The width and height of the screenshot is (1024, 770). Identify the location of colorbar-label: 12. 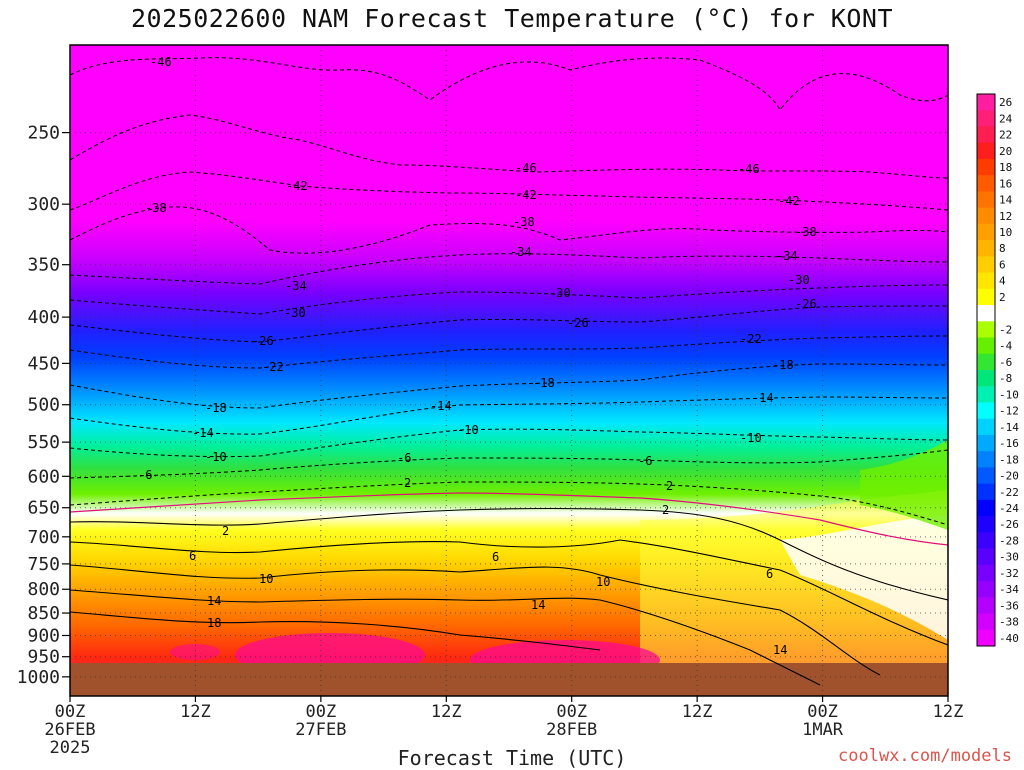
(1005, 216).